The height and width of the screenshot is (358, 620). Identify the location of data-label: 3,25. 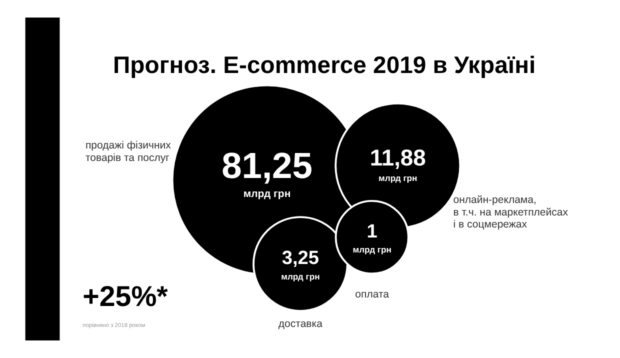
(301, 259).